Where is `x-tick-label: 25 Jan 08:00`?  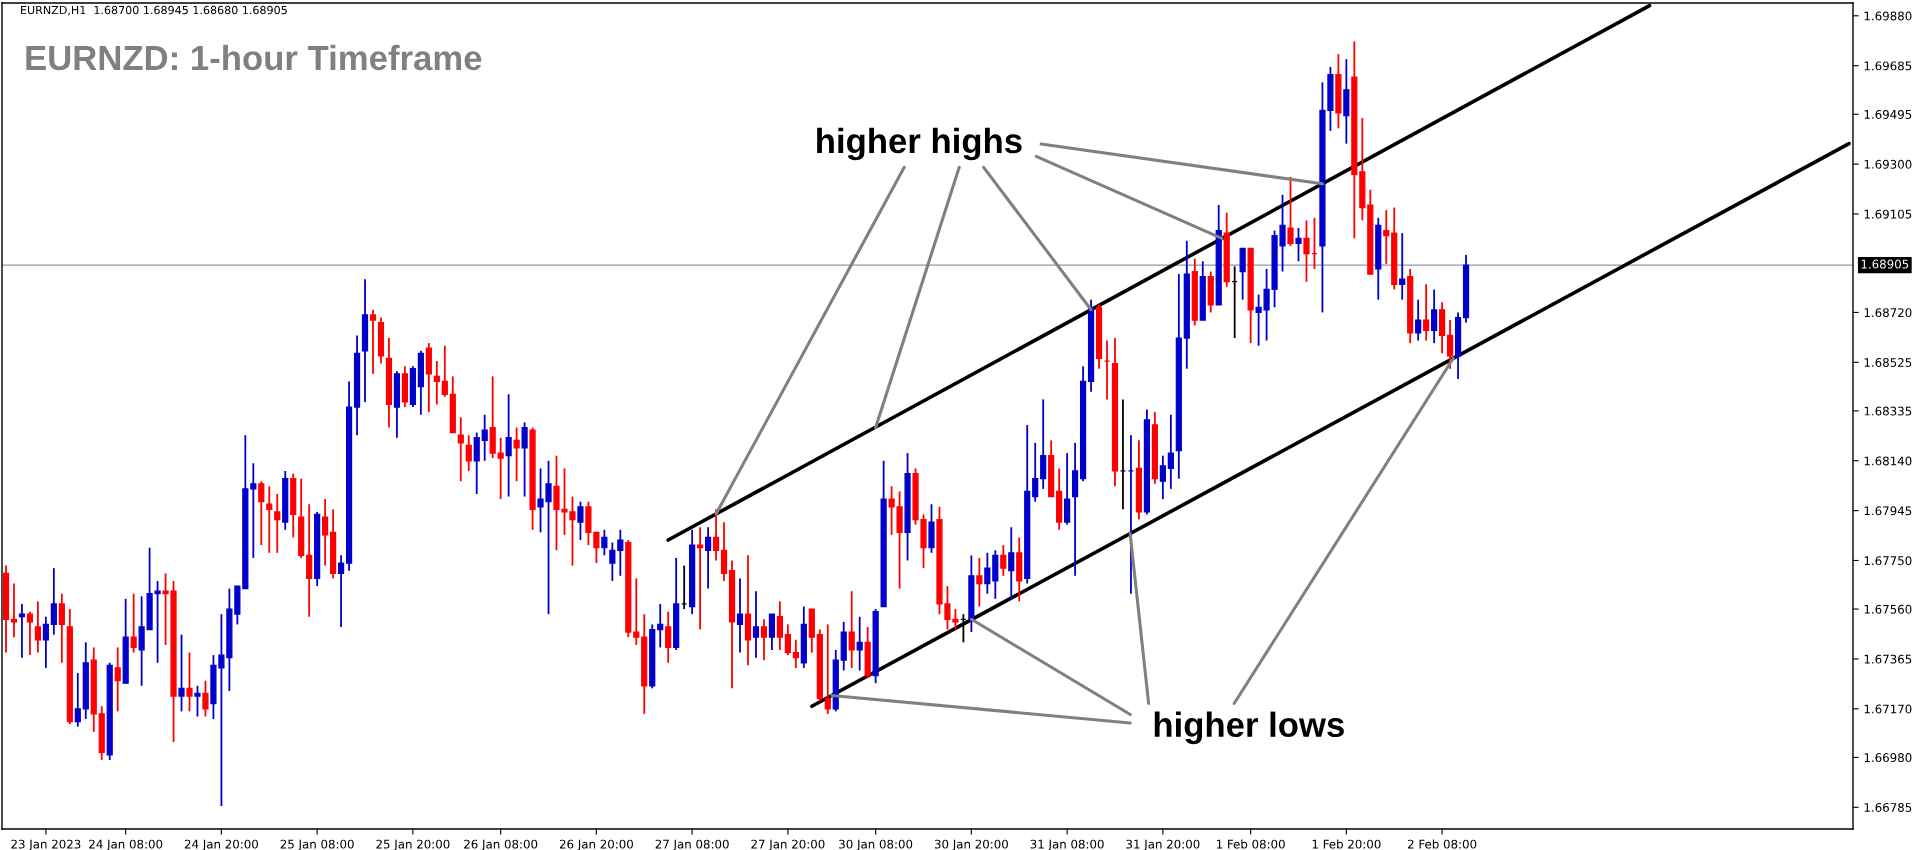
x-tick-label: 25 Jan 08:00 is located at coordinates (317, 844).